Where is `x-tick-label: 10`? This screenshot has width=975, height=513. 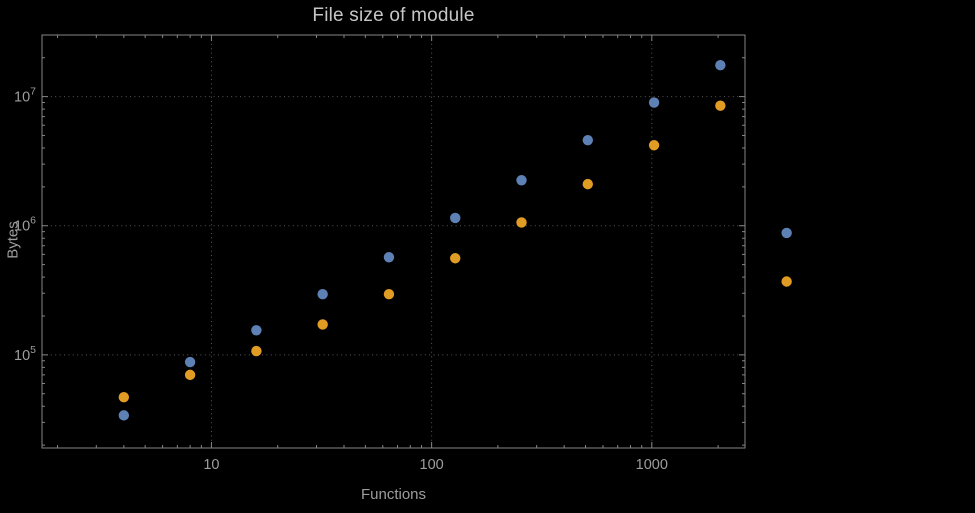
x-tick-label: 10 is located at coordinates (211, 465).